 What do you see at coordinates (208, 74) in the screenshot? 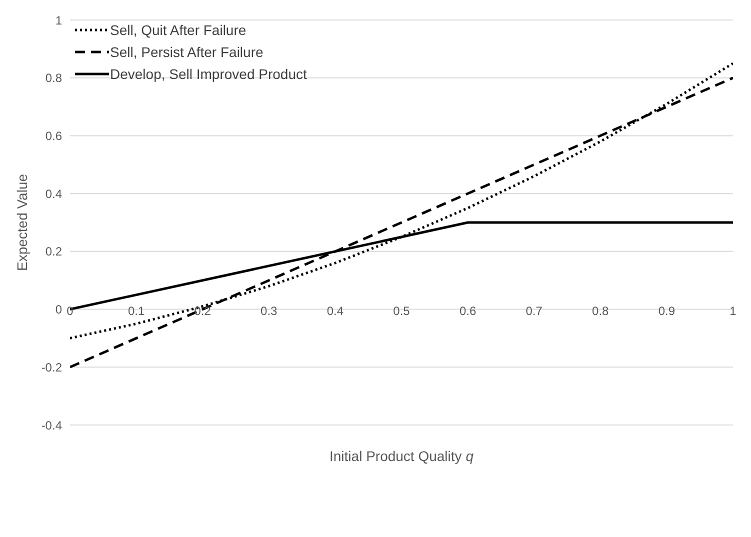
I see `legend-label: Develop, Sell Improved Product` at bounding box center [208, 74].